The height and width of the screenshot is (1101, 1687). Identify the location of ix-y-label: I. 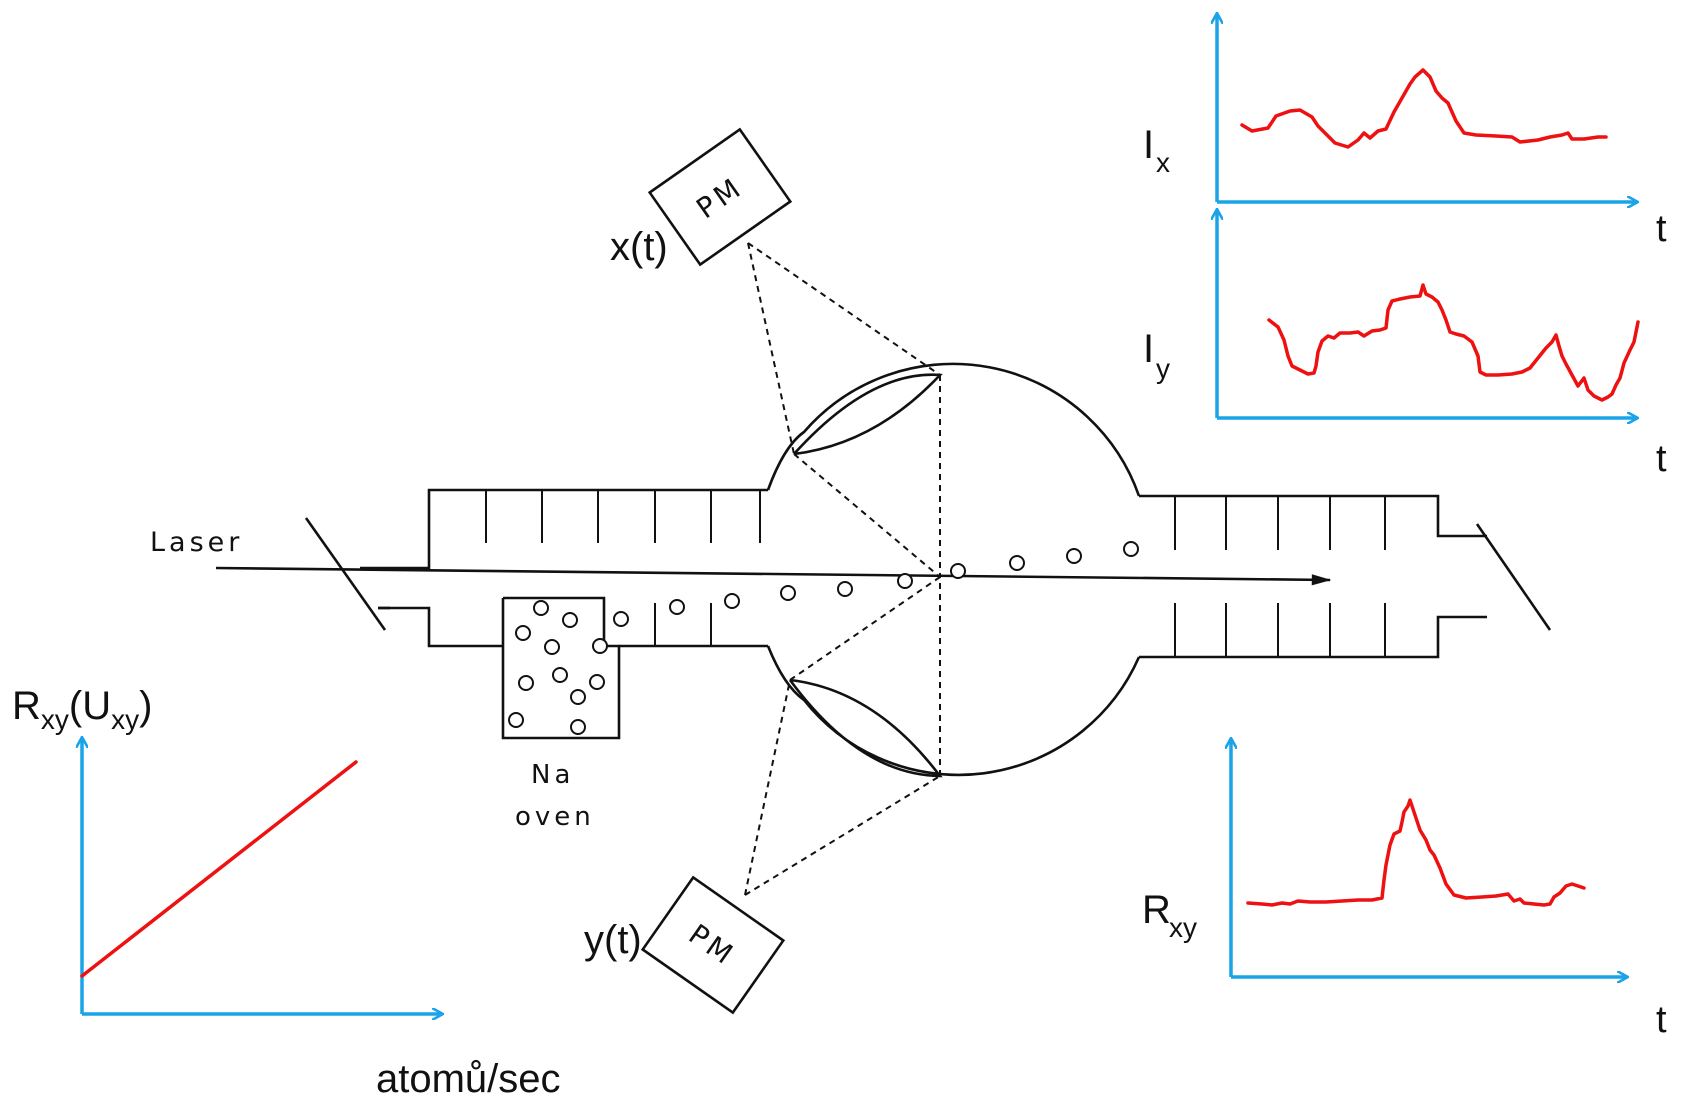
(1148, 145).